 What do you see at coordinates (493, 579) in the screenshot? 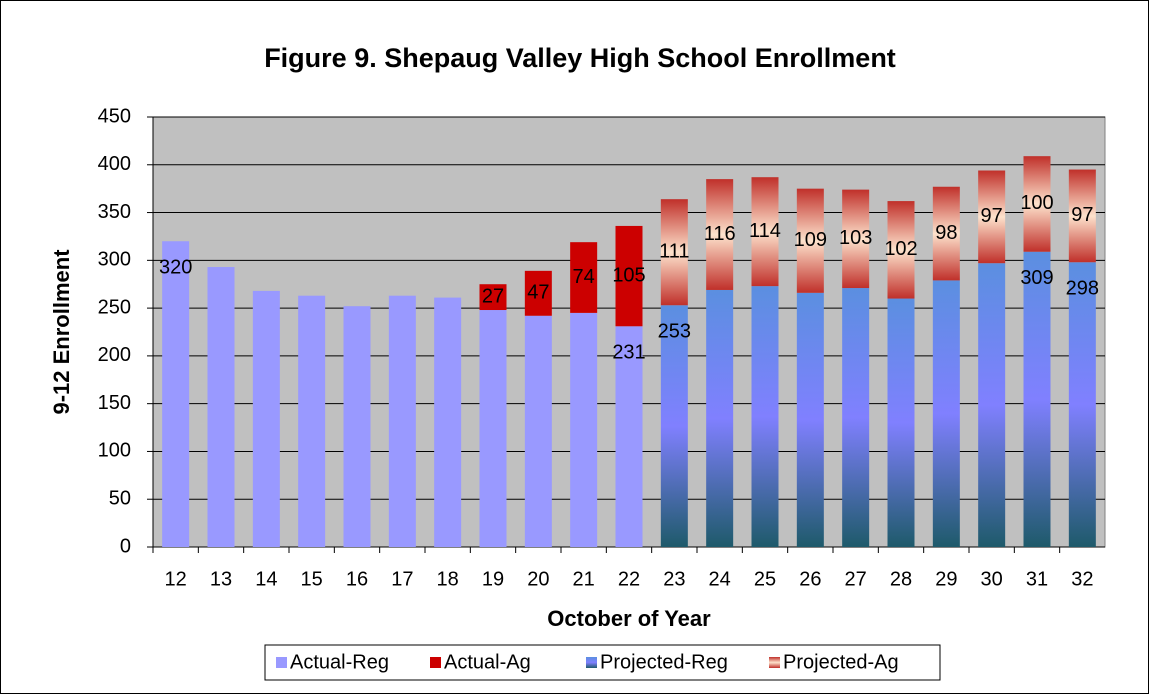
I see `x-tick-label: 19` at bounding box center [493, 579].